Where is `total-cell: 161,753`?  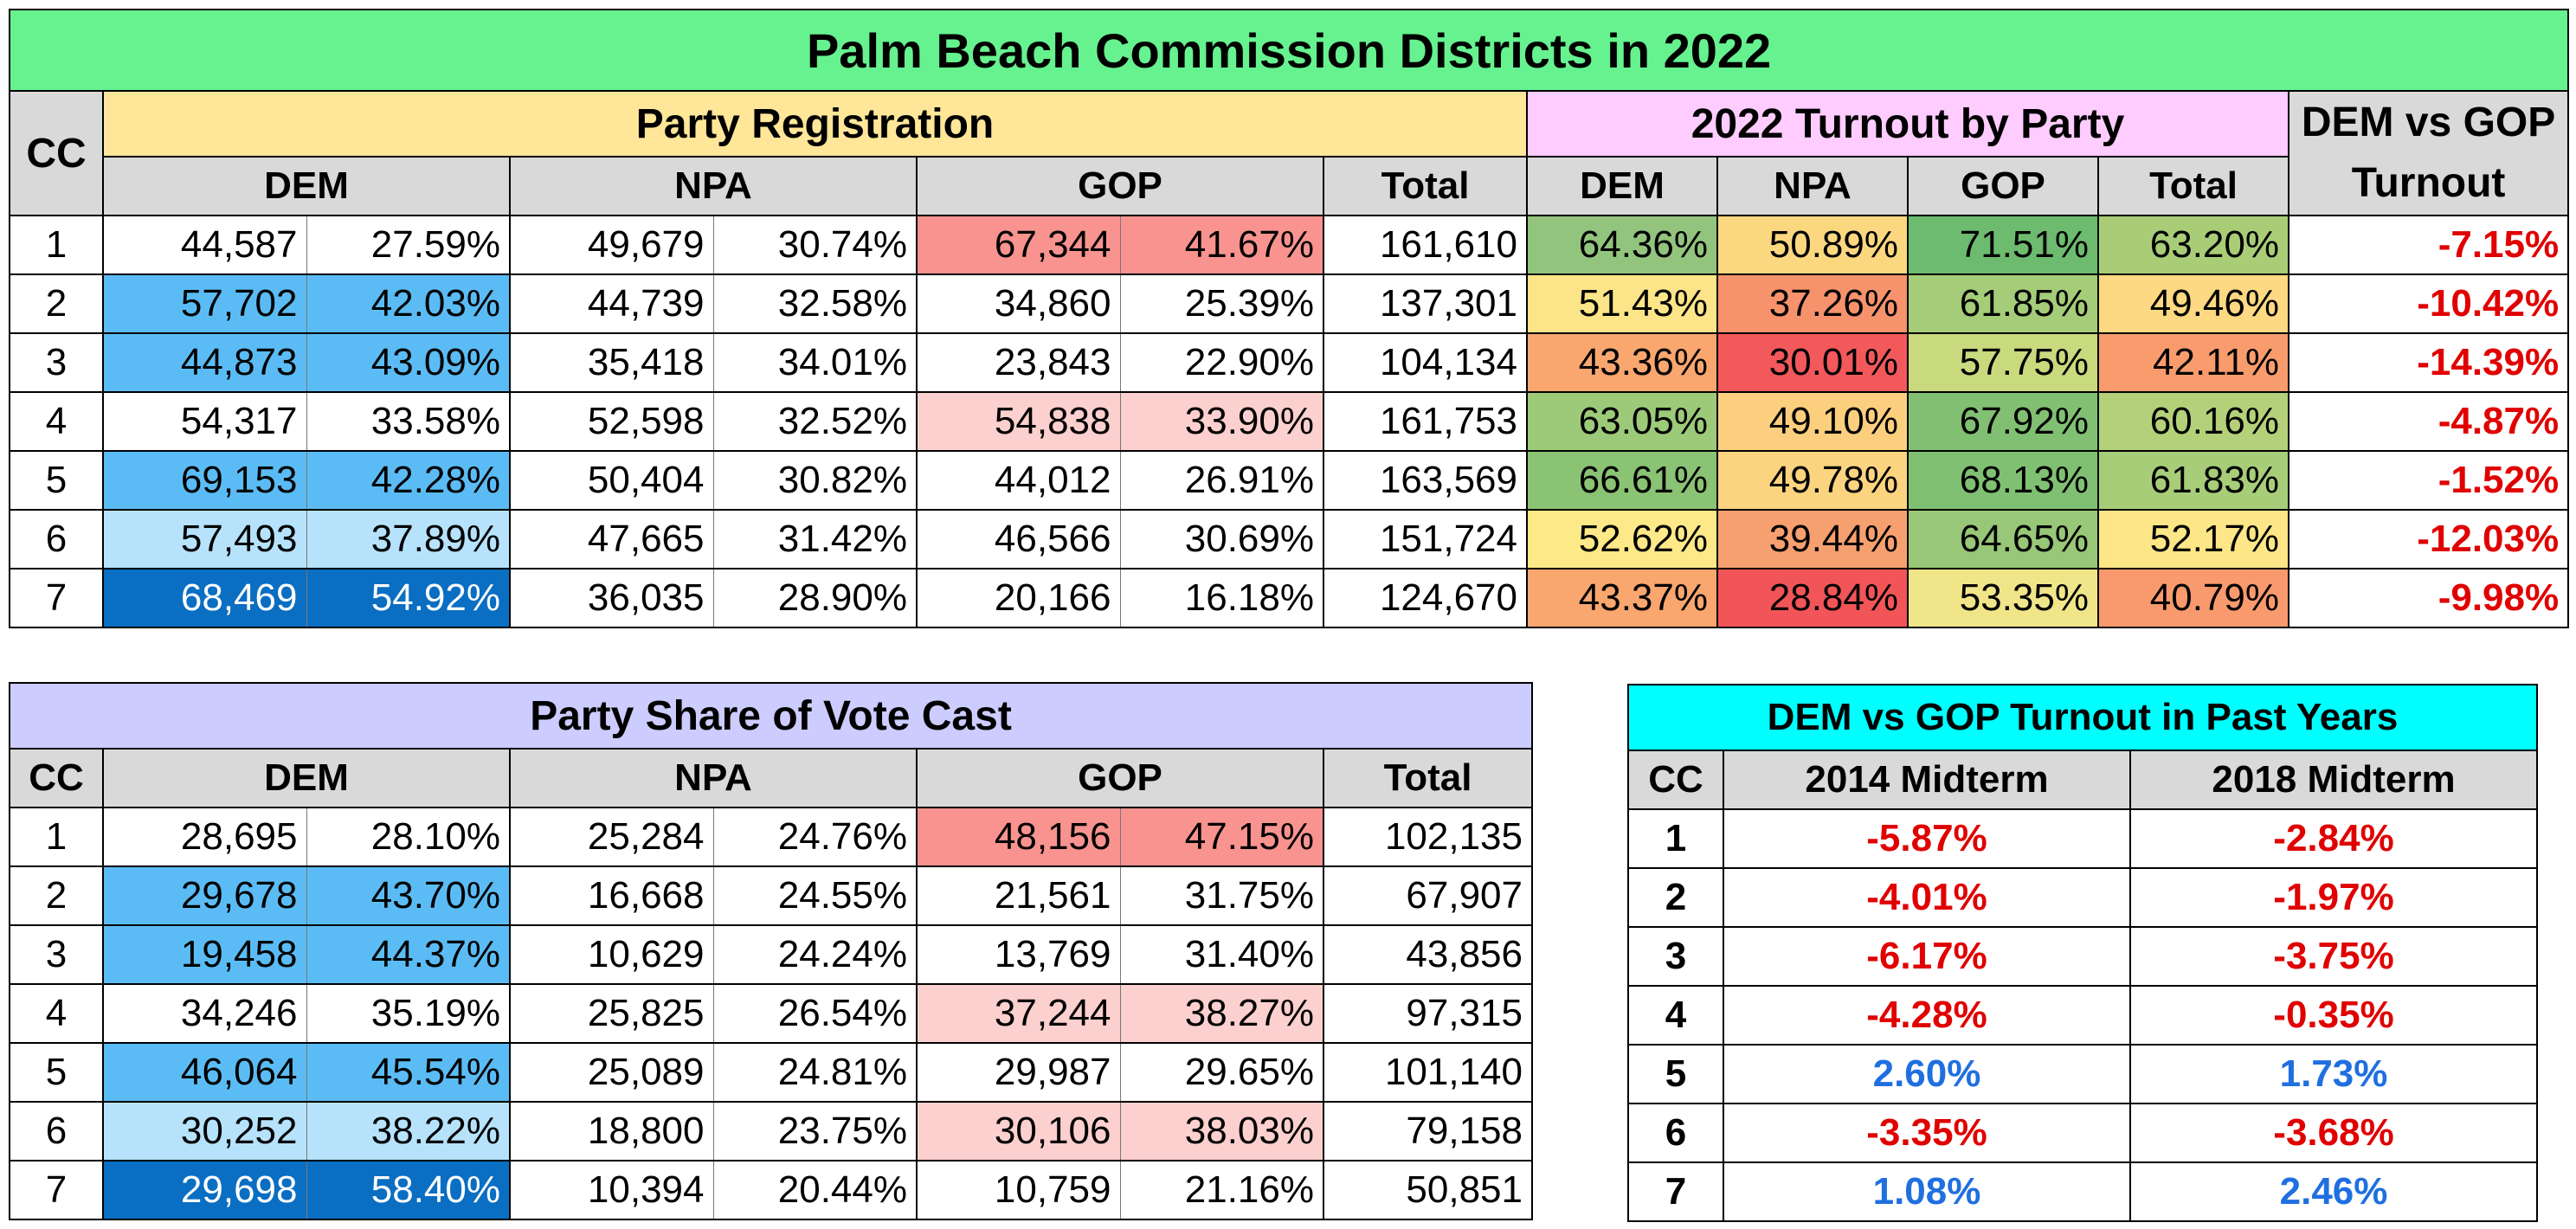 total-cell: 161,753 is located at coordinates (1425, 421).